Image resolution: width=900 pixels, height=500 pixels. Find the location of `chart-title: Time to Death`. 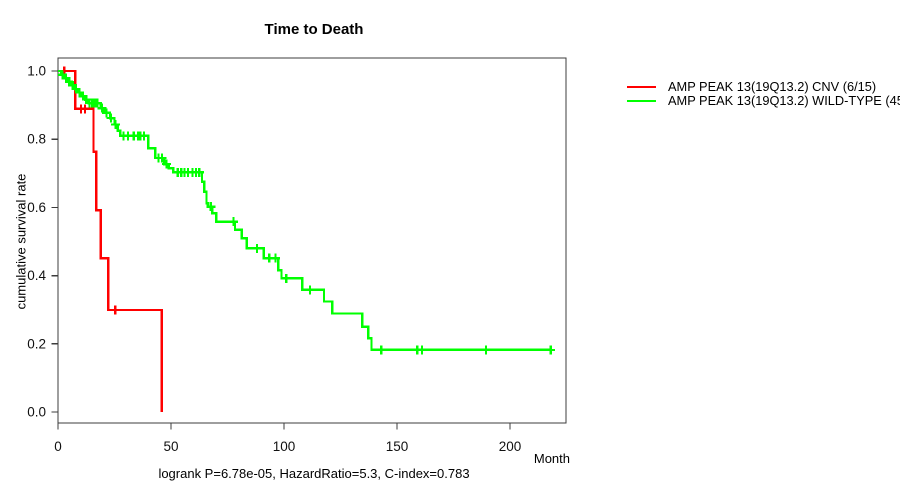

chart-title: Time to Death is located at coordinates (314, 29).